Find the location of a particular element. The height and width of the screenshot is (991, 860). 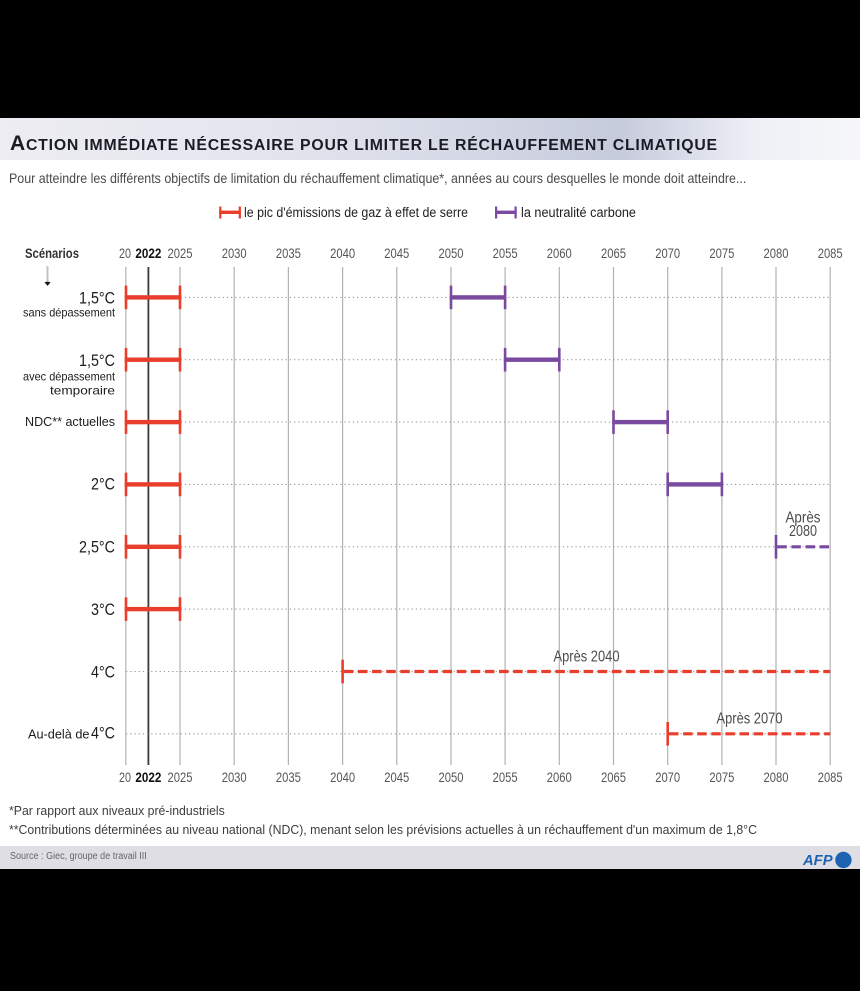

svg-text: Après 2040 is located at coordinates (587, 657).